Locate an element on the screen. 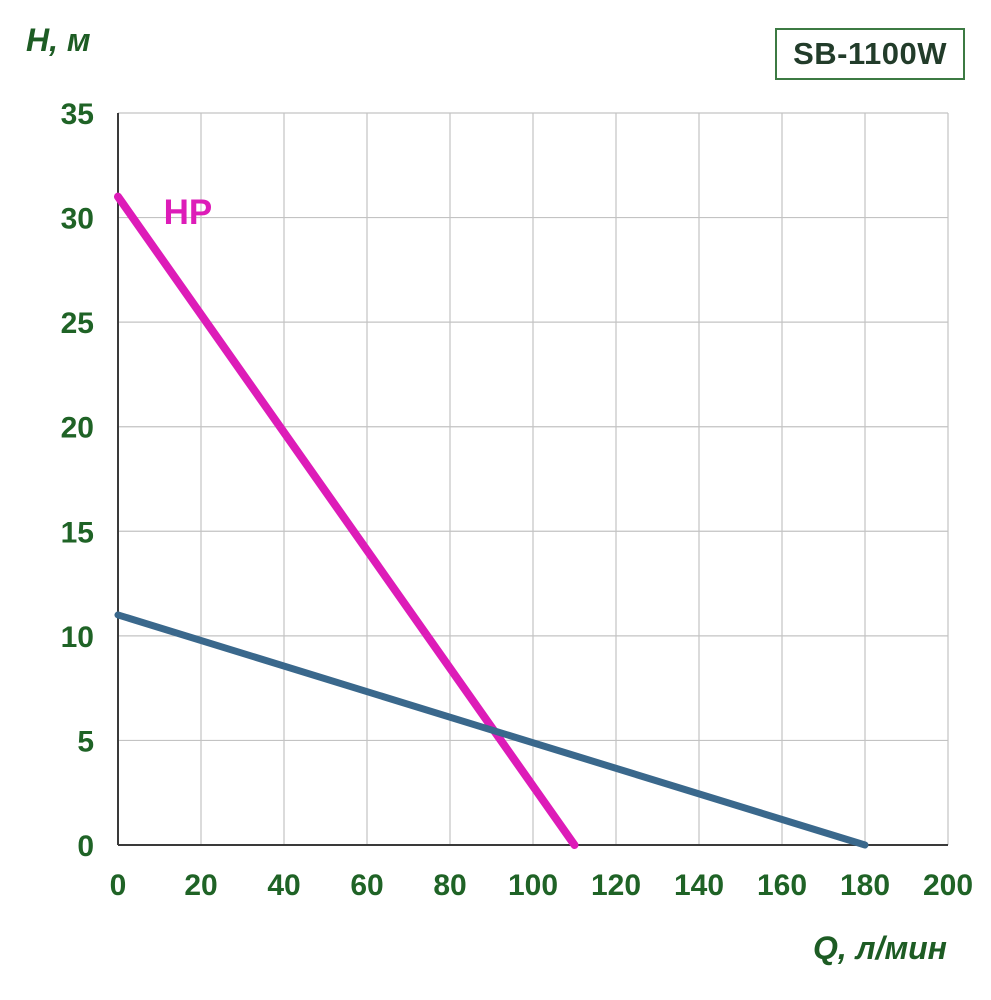 Image resolution: width=991 pixels, height=1000 pixels. x-tick-label: 0 is located at coordinates (118, 885).